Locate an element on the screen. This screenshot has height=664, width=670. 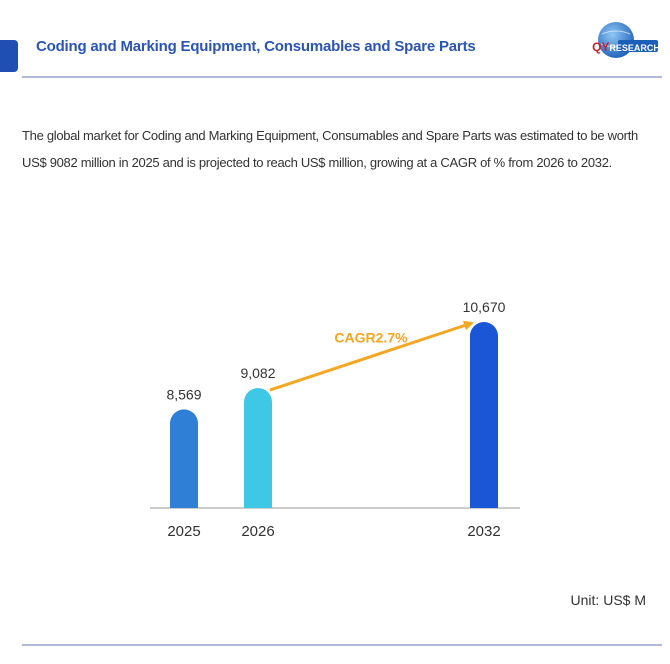
value-label-2032: 10,670 is located at coordinates (484, 307).